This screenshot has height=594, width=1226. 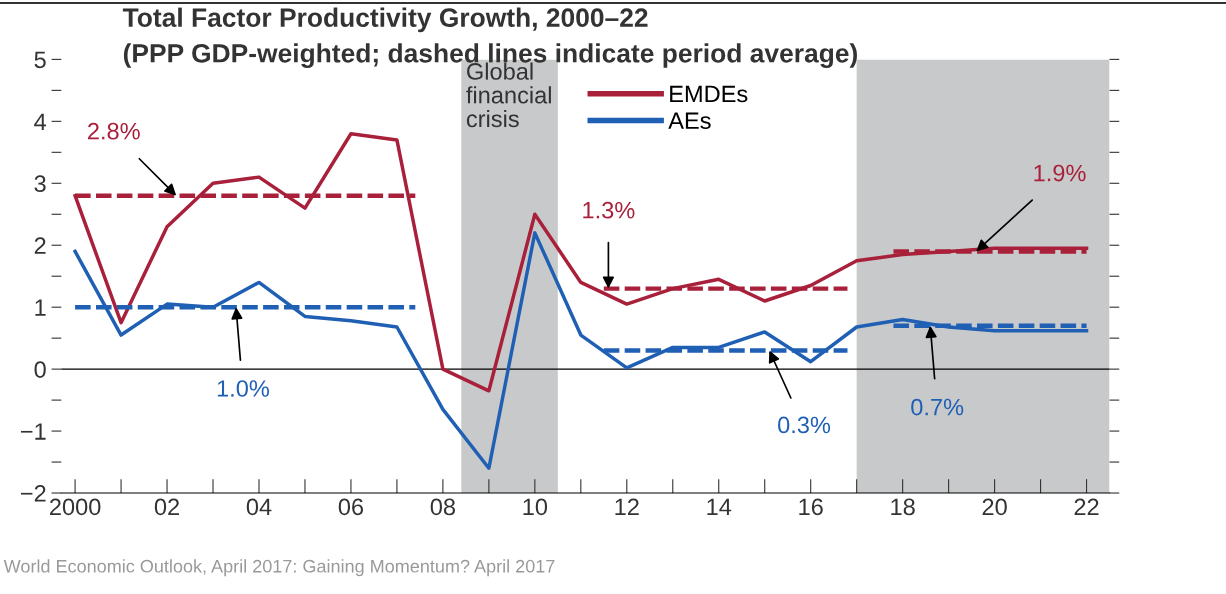 What do you see at coordinates (166, 507) in the screenshot?
I see `x-tick-label: 02` at bounding box center [166, 507].